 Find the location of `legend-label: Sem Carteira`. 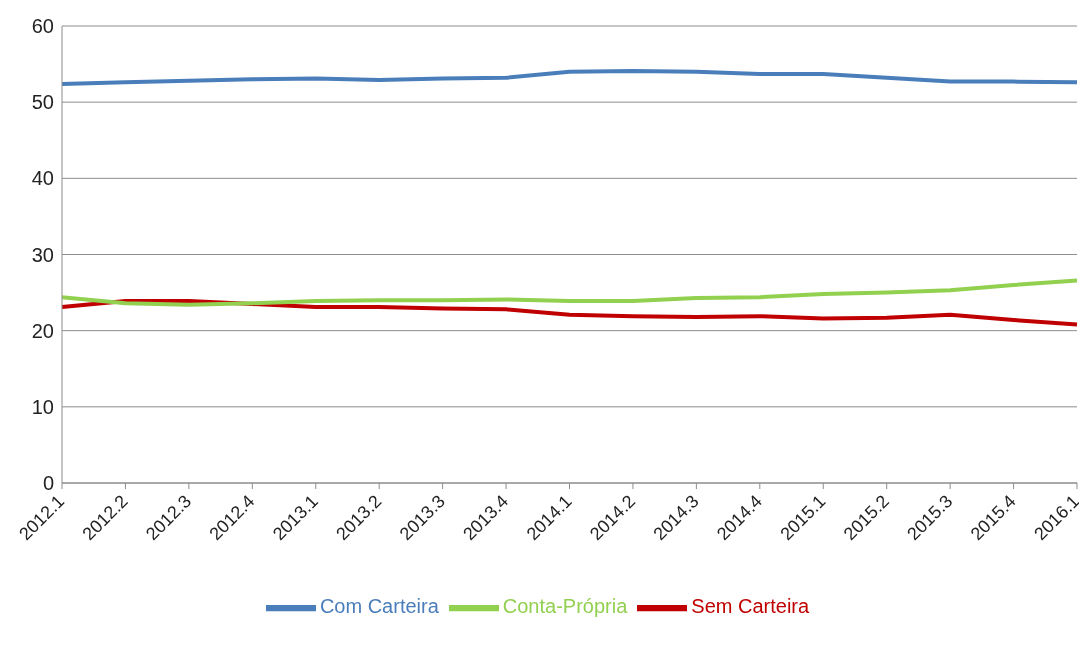

legend-label: Sem Carteira is located at coordinates (750, 606).